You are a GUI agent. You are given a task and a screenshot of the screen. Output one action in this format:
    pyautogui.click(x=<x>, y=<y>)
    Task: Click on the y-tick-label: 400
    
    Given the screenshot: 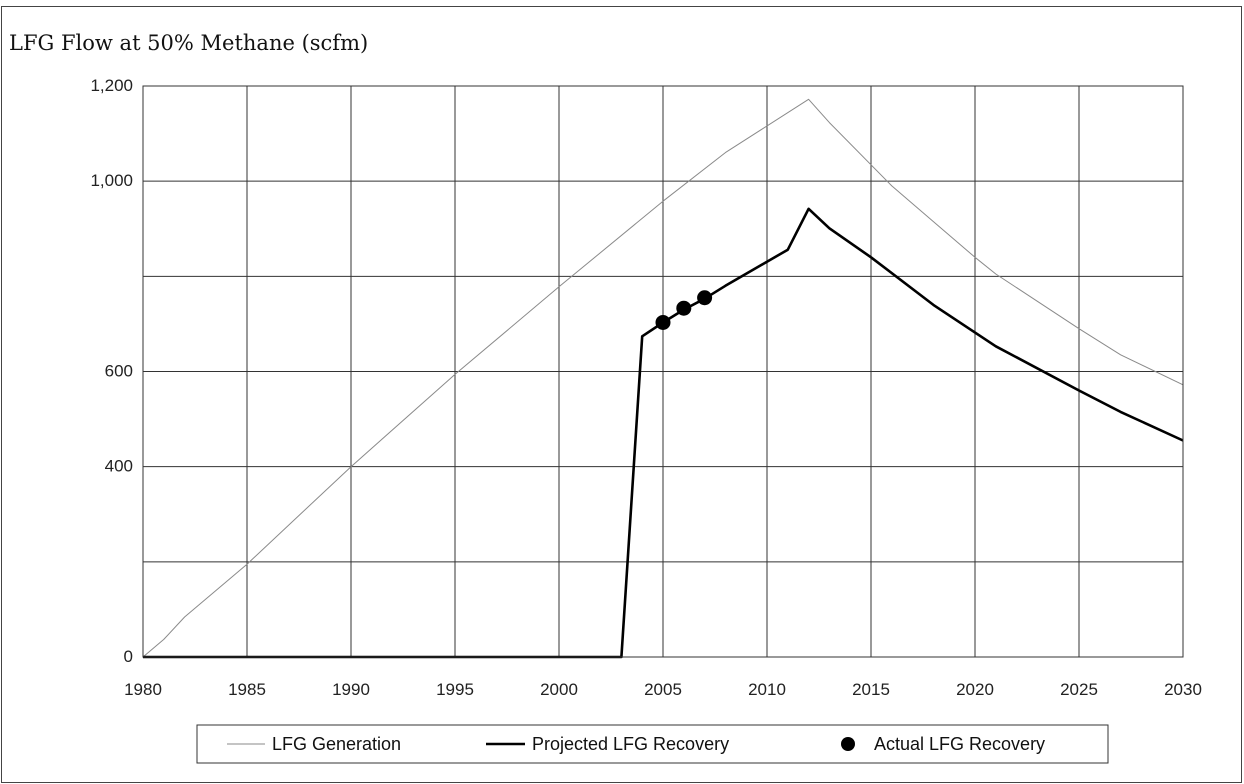 What is the action you would take?
    pyautogui.click(x=119, y=466)
    